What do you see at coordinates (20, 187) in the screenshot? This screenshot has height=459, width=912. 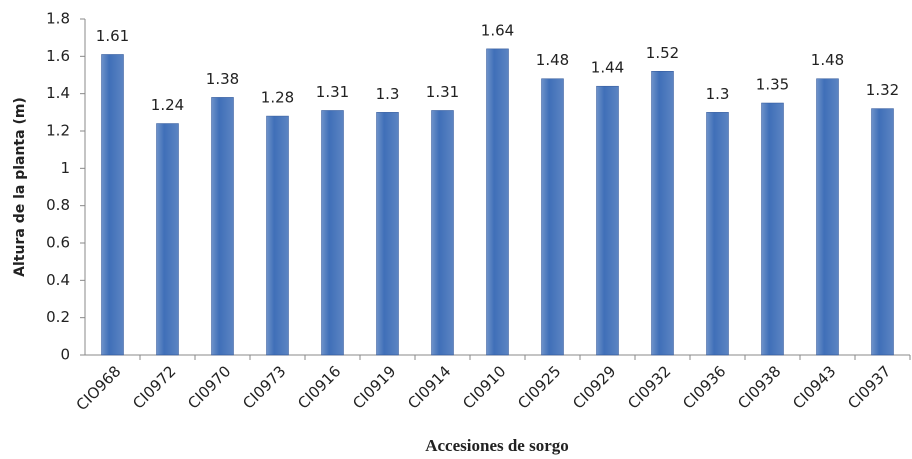 I see `y-axis-title: Altura de la planta (m)` at bounding box center [20, 187].